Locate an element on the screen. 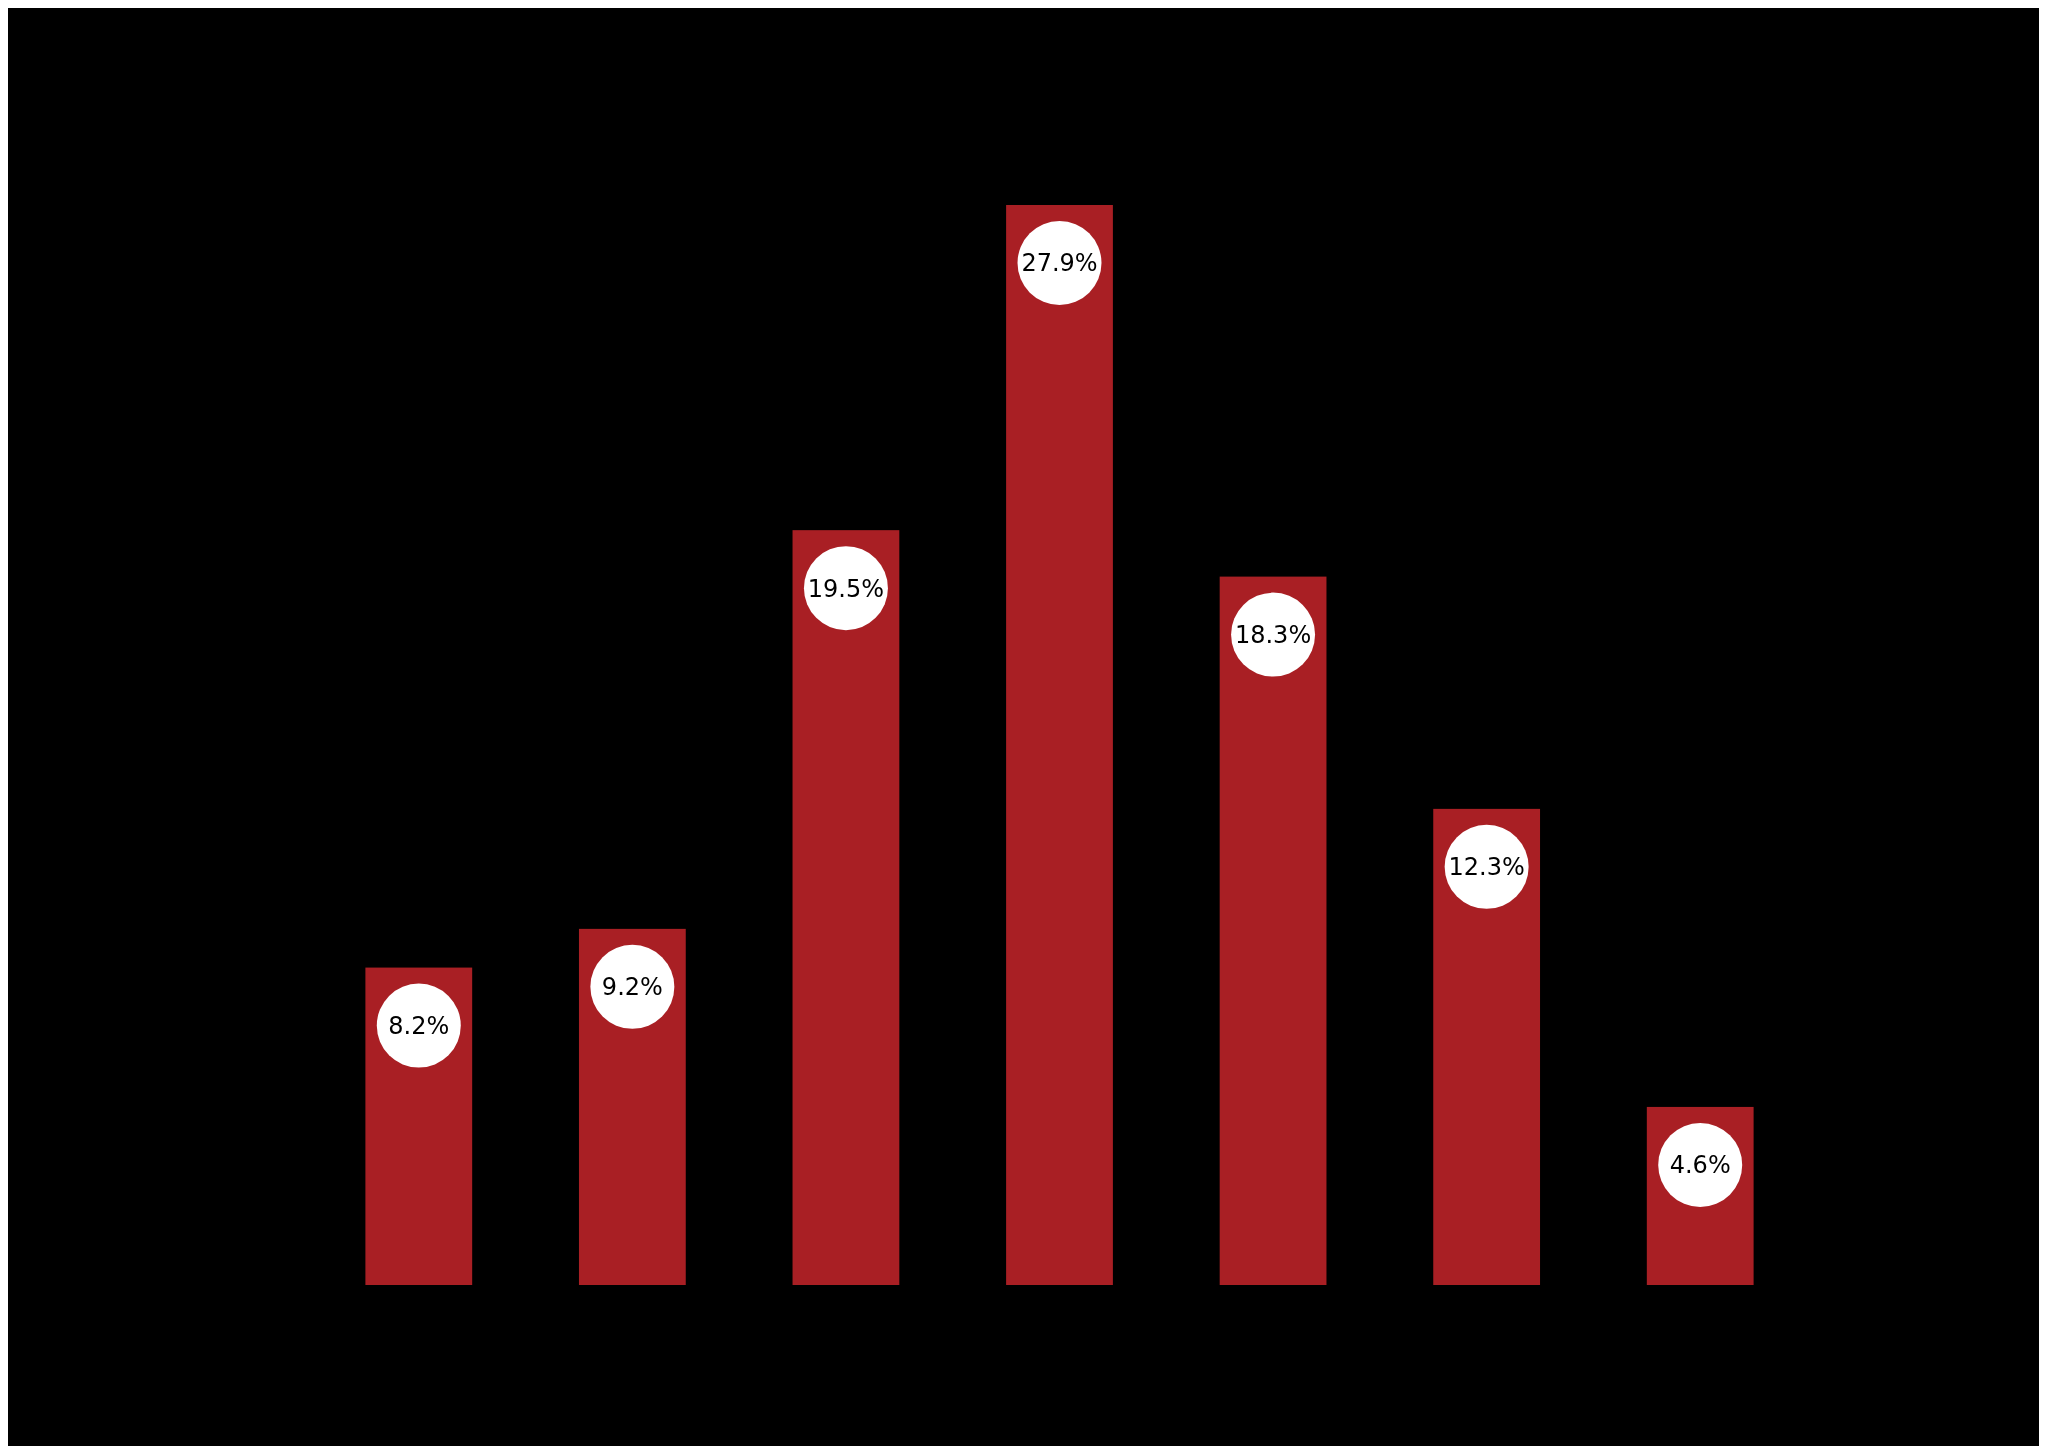 The width and height of the screenshot is (2047, 1454). data-label: 8.2% is located at coordinates (419, 1025).